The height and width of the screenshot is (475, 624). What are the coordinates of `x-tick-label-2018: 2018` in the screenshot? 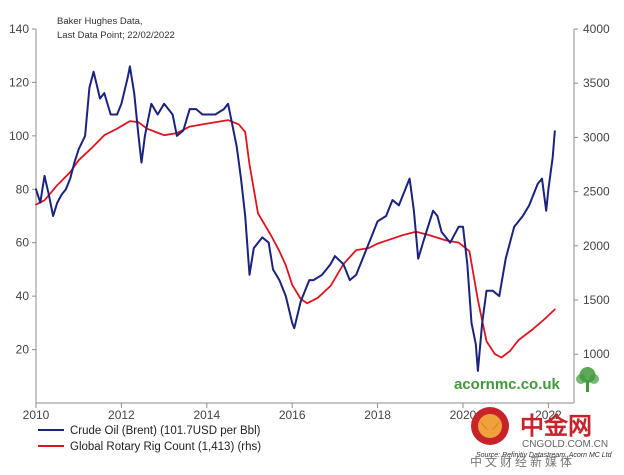 It's located at (377, 415).